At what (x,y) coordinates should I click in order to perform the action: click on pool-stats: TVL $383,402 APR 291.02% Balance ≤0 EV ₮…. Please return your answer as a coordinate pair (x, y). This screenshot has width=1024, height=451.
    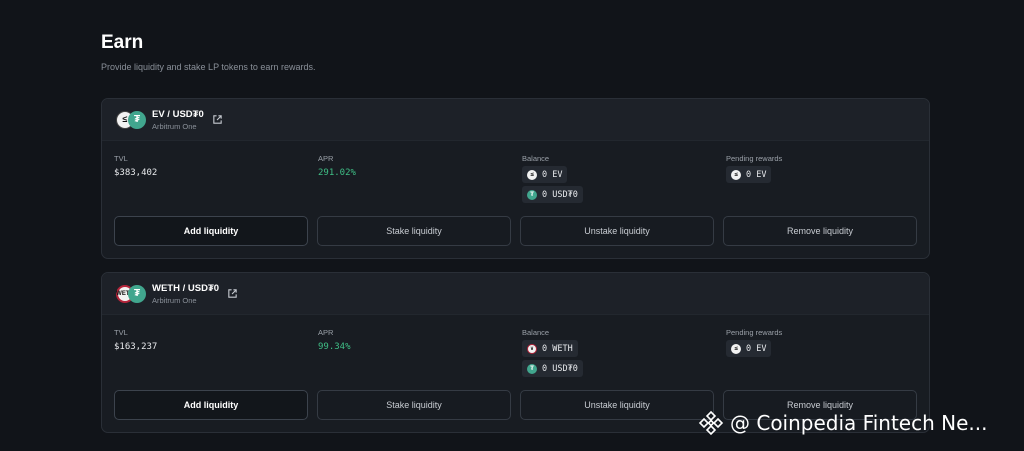
    Looking at the image, I should click on (515, 178).